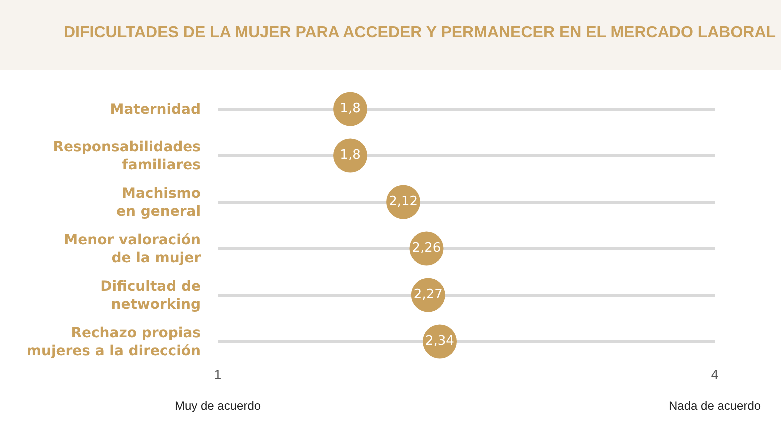 This screenshot has height=441, width=781. Describe the element at coordinates (155, 110) in the screenshot. I see `y-tick-label: Maternidad` at that location.